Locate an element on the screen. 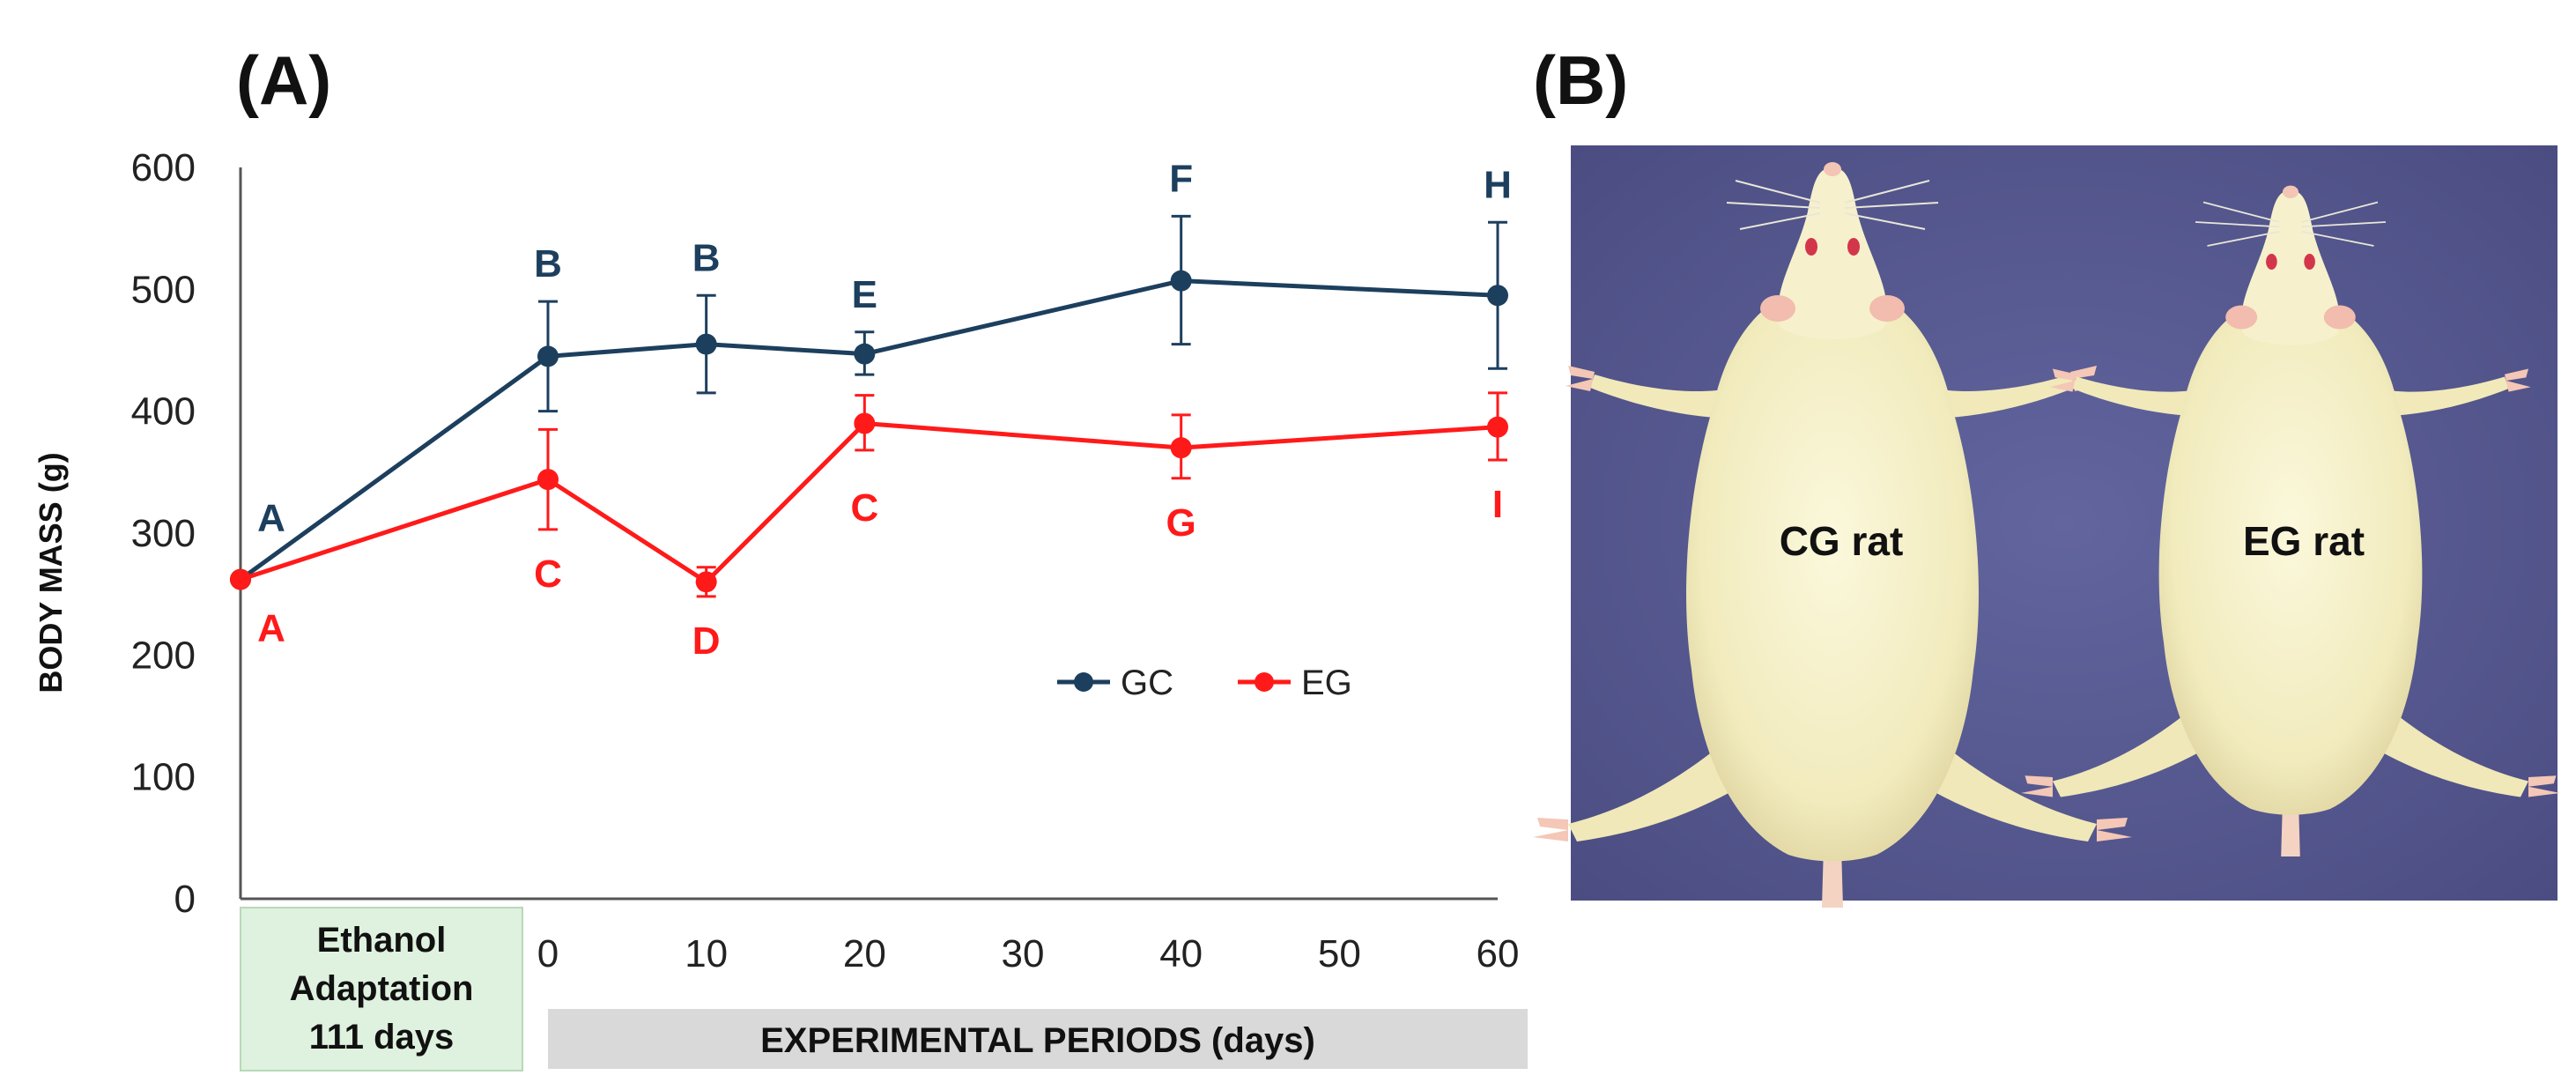  period-band: EXPERIMENTAL PERIODS (days) is located at coordinates (1038, 1039).